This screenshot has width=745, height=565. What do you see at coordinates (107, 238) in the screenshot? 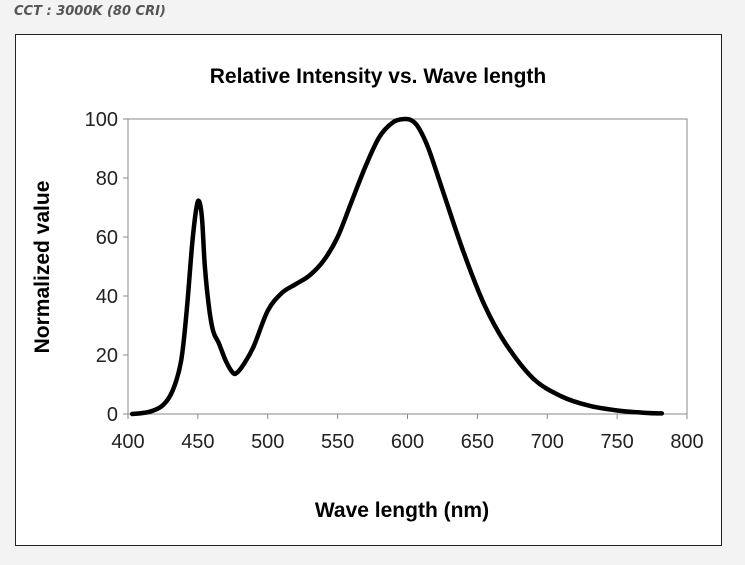
I see `y-tick-label: 60` at bounding box center [107, 238].